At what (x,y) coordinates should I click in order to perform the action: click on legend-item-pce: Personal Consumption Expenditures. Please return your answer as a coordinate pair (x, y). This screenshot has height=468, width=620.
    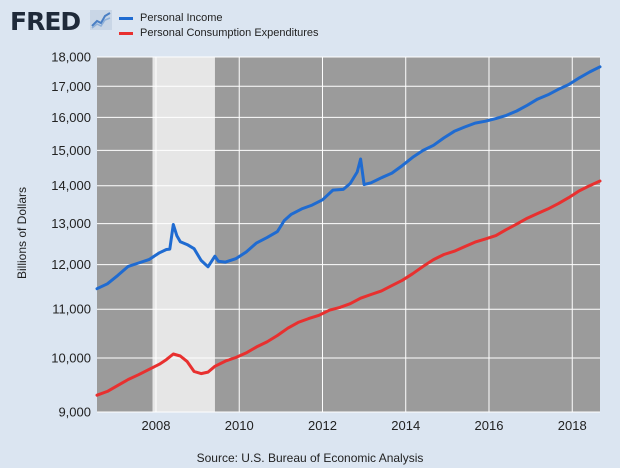
    Looking at the image, I should click on (219, 33).